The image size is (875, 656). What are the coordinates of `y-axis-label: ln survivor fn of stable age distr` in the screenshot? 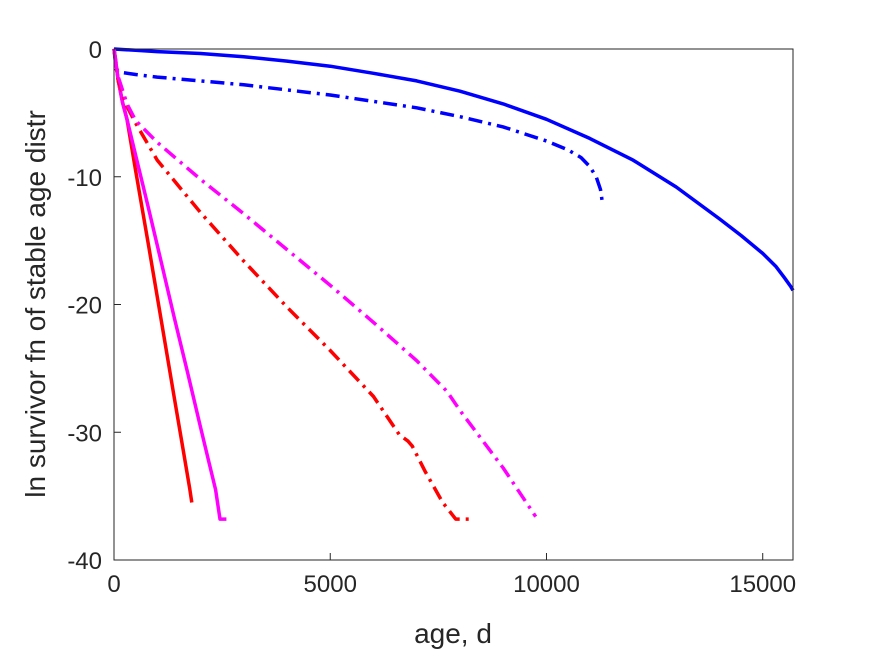 It's located at (35, 304).